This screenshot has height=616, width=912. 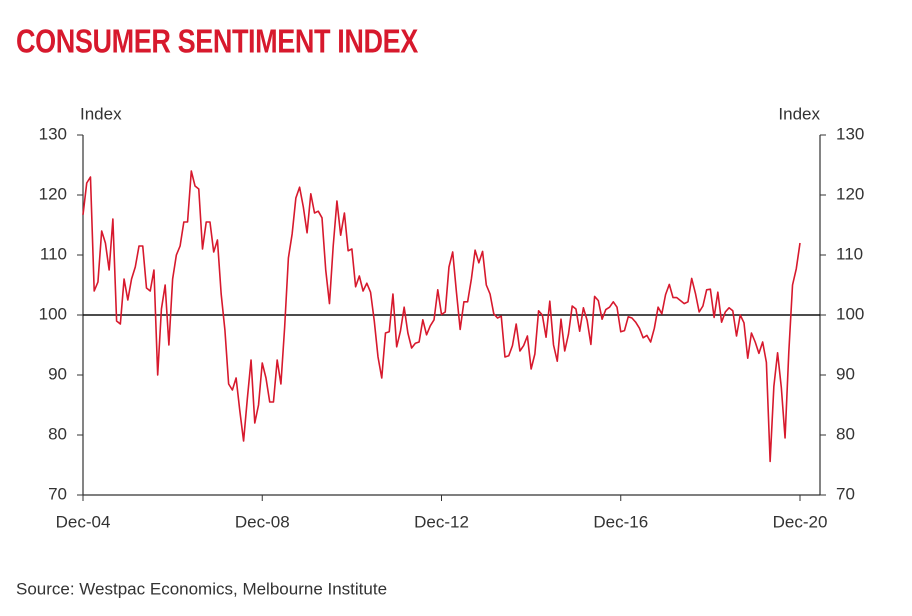 I want to click on y2-tick-label: 80, so click(x=845, y=433).